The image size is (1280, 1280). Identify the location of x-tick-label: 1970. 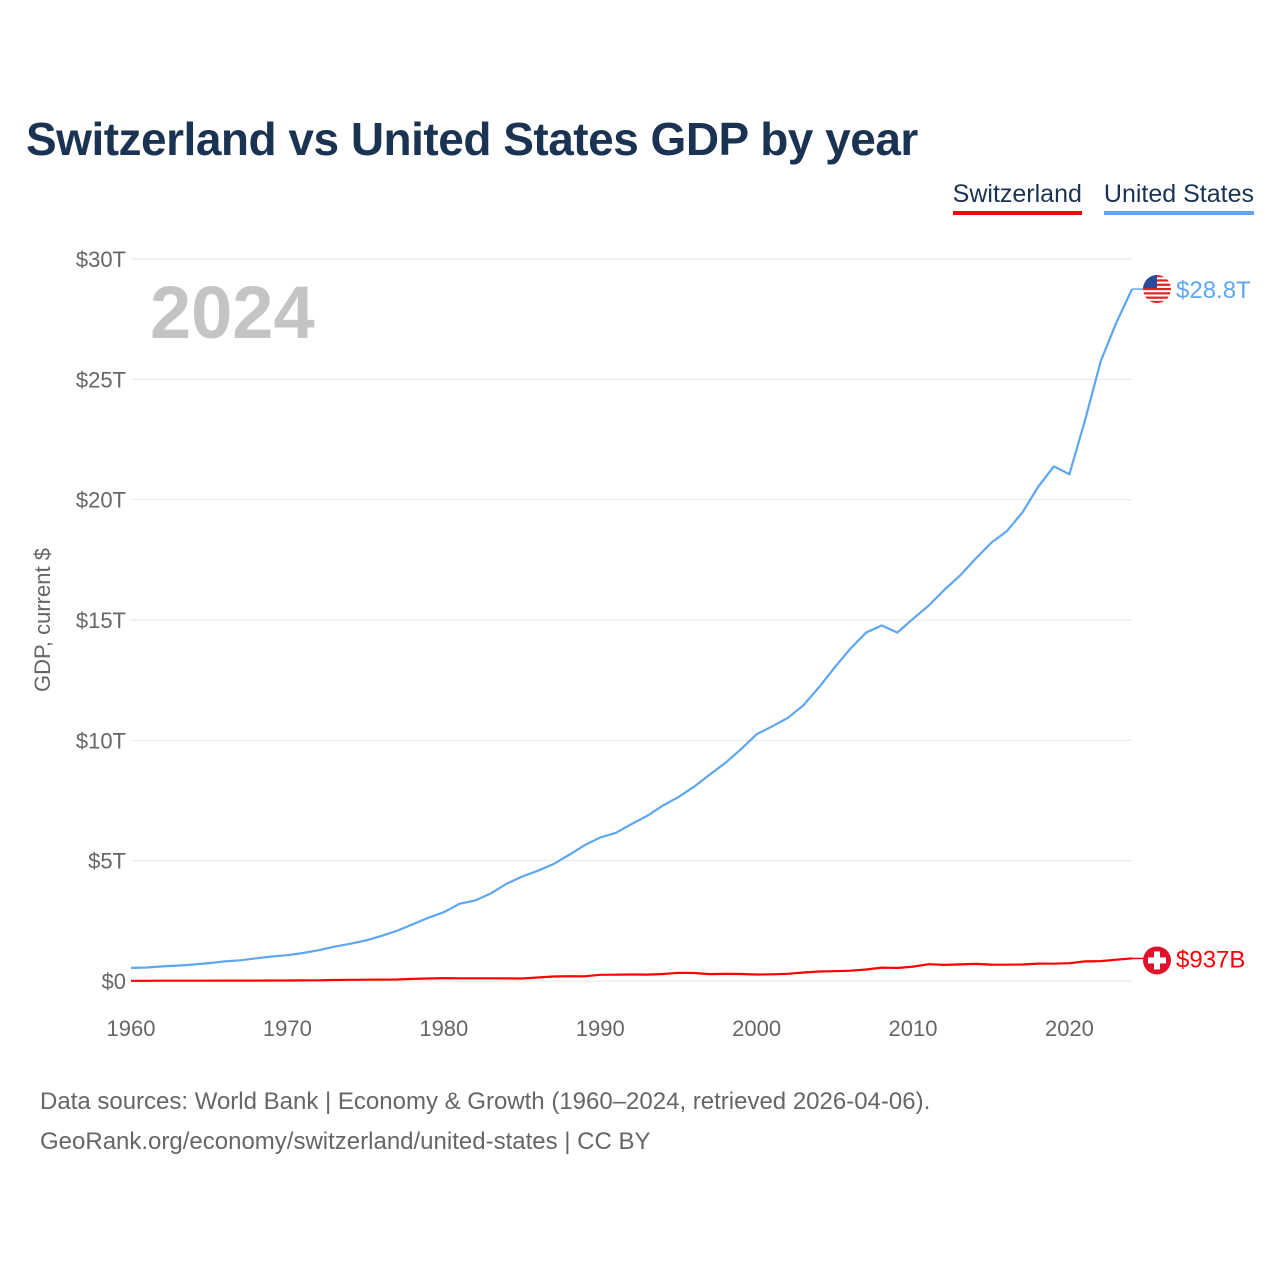
(287, 1028).